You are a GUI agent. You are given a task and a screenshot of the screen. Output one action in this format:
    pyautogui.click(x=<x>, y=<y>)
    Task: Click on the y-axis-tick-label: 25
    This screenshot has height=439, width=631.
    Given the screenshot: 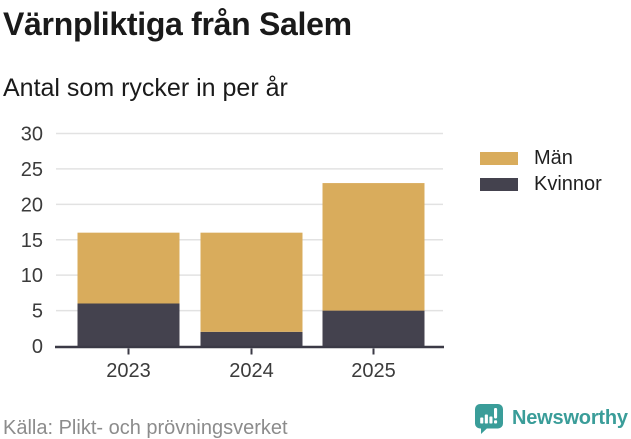 What is the action you would take?
    pyautogui.click(x=32, y=170)
    